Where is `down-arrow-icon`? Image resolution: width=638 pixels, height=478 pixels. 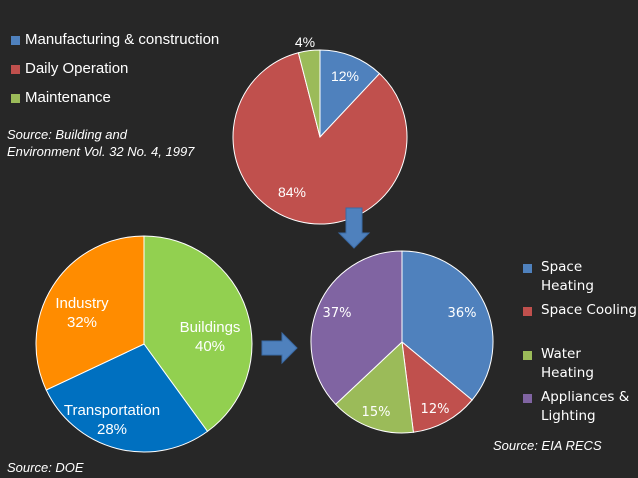 down-arrow-icon is located at coordinates (354, 228).